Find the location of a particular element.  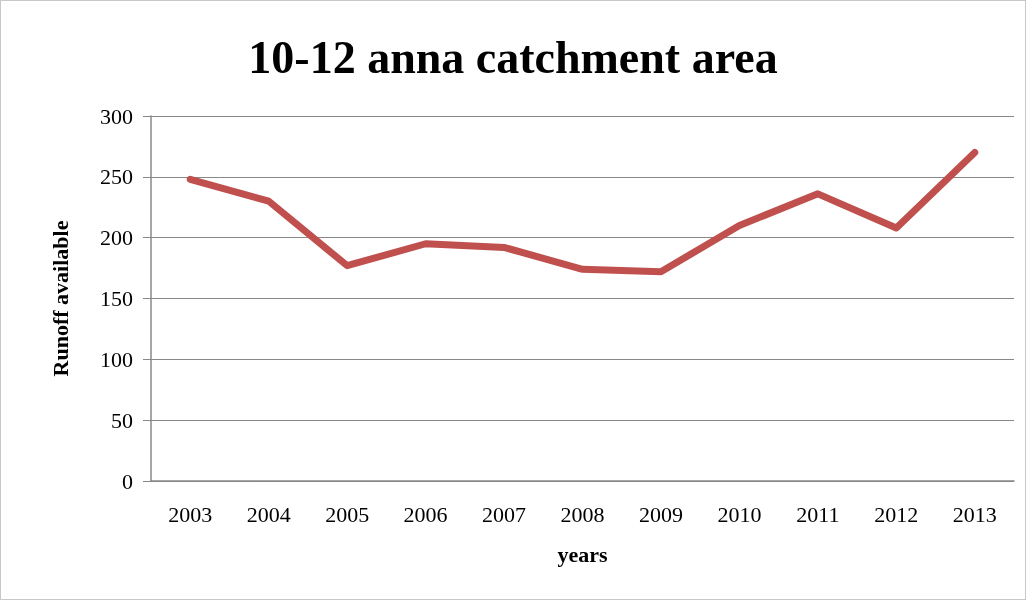

y-tick-label: 100 is located at coordinates (116, 359).